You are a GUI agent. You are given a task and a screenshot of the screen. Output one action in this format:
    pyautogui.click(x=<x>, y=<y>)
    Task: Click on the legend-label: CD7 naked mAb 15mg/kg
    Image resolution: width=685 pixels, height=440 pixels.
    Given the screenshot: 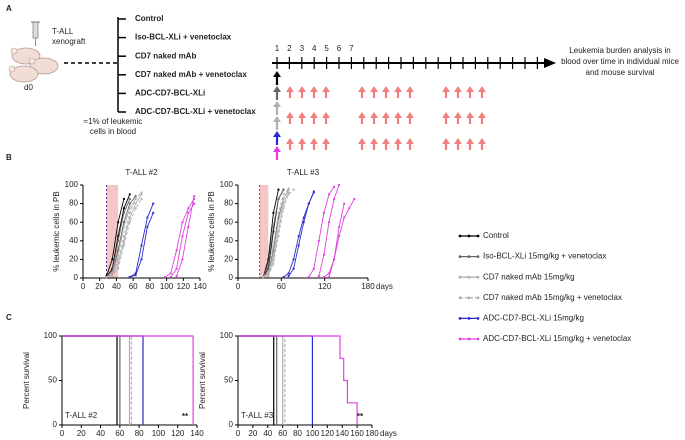 What is the action you would take?
    pyautogui.click(x=529, y=276)
    